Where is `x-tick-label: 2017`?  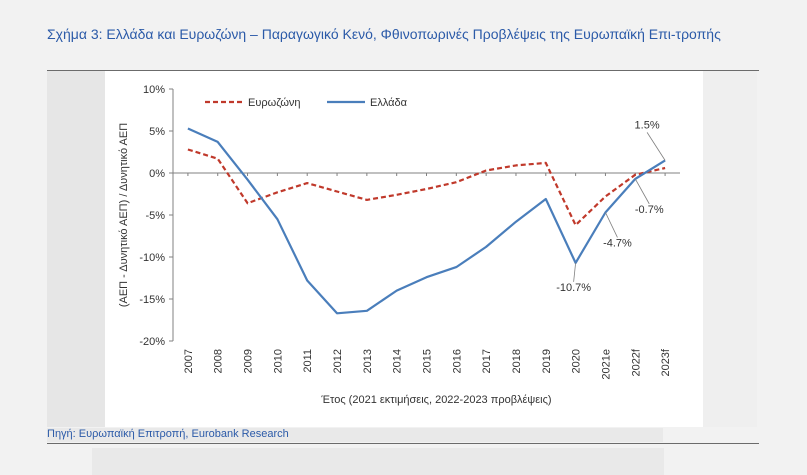 x-tick-label: 2017 is located at coordinates (487, 361).